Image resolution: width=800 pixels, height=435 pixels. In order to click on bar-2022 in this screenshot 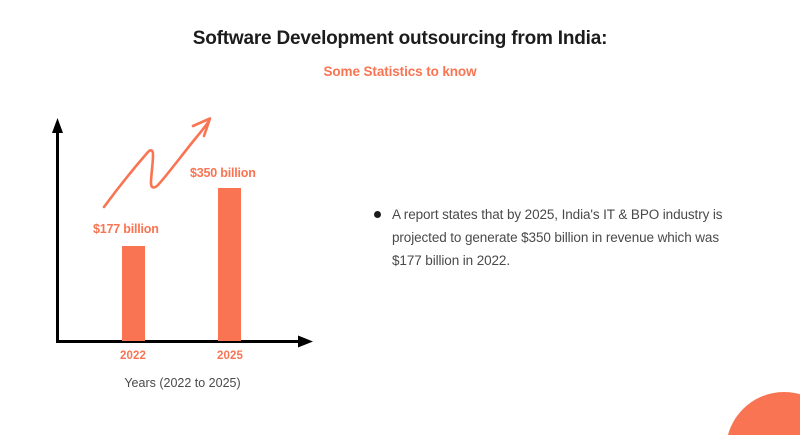, I will do `click(133, 293)`.